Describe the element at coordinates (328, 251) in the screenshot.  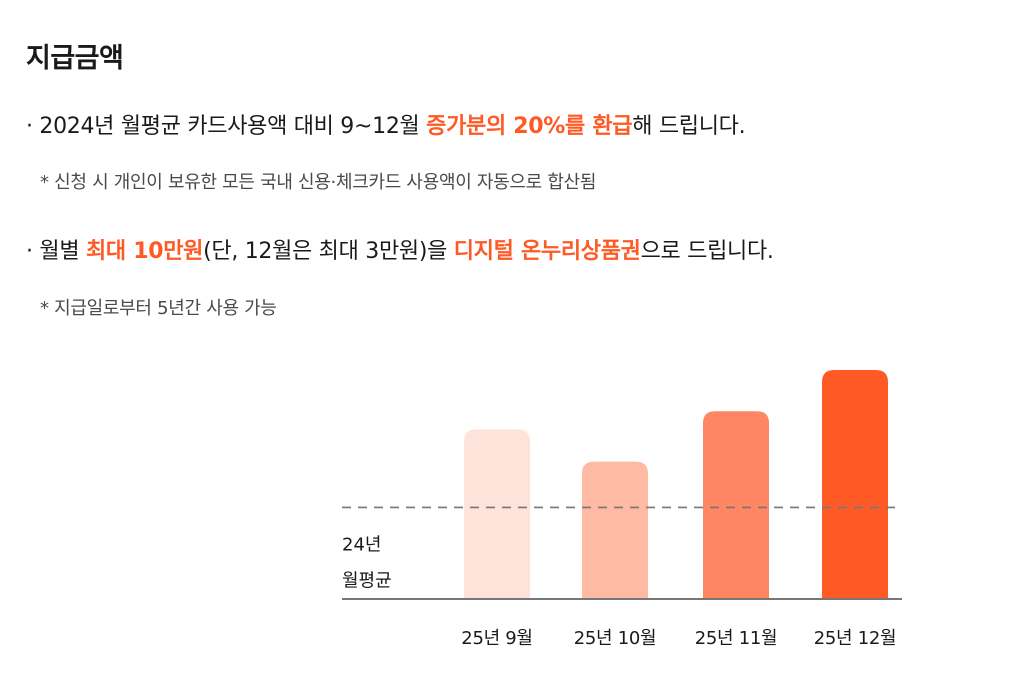
I see `monthly-limit-middle: (단, 12월은 최대 3만원)을` at that location.